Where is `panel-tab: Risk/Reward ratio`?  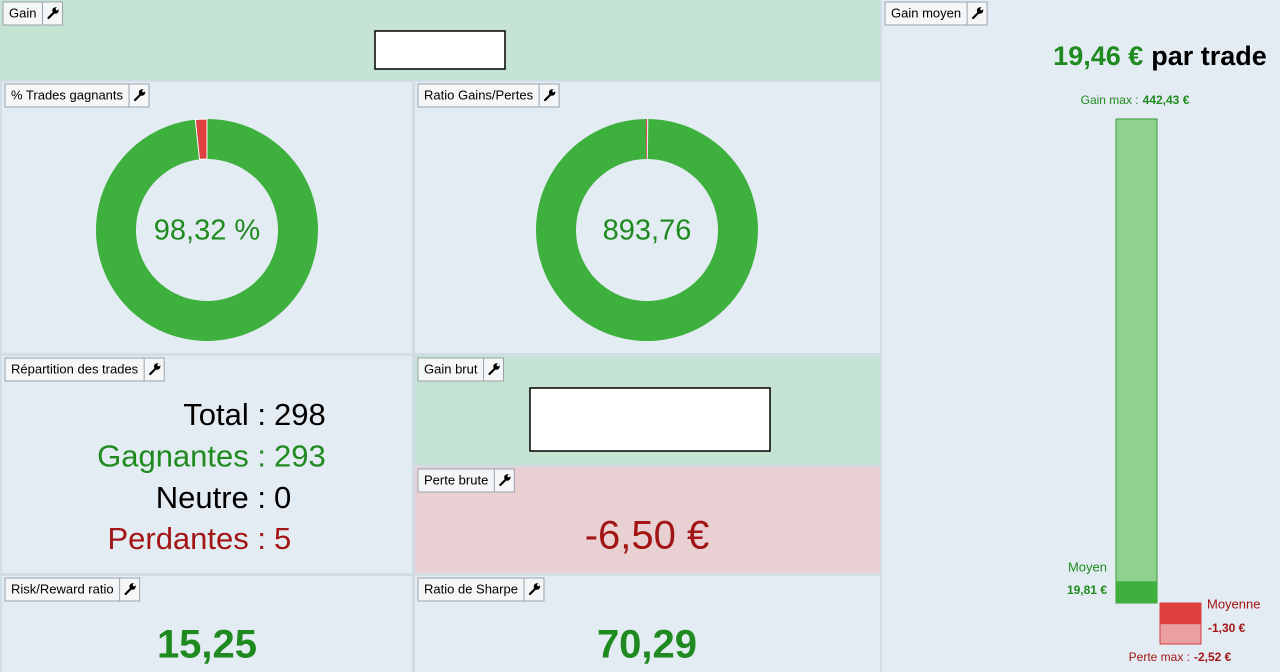
panel-tab: Risk/Reward ratio is located at coordinates (72, 589).